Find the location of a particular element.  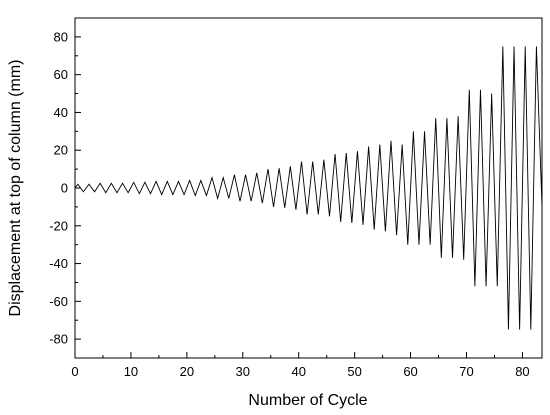

x-tick-label: 10 is located at coordinates (131, 371).